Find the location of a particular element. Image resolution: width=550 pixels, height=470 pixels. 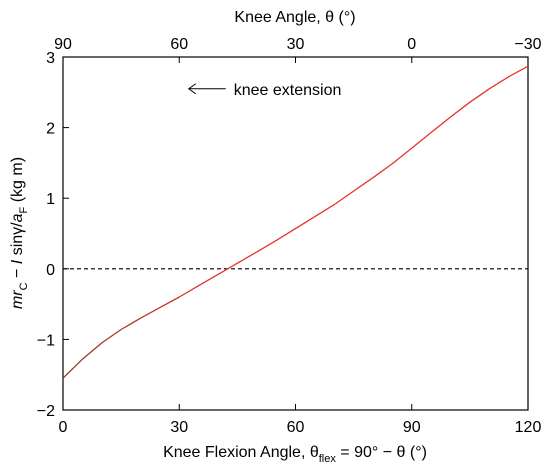

top-axis-title: Knee Angle, θ (°) is located at coordinates (294, 17).